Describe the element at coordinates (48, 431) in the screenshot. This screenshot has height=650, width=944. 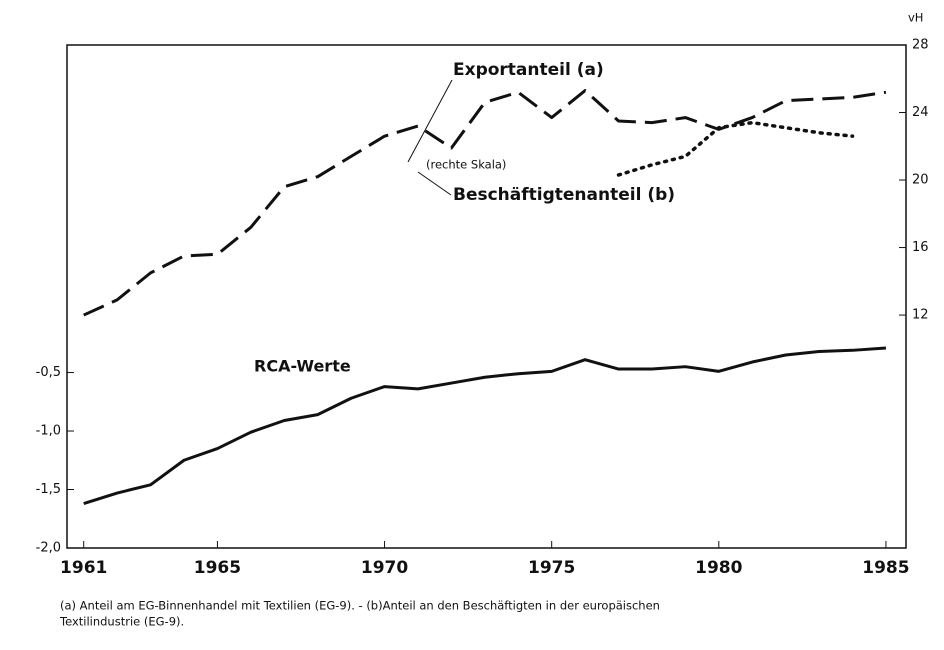
I see `y-tick-label: -1,0` at that location.